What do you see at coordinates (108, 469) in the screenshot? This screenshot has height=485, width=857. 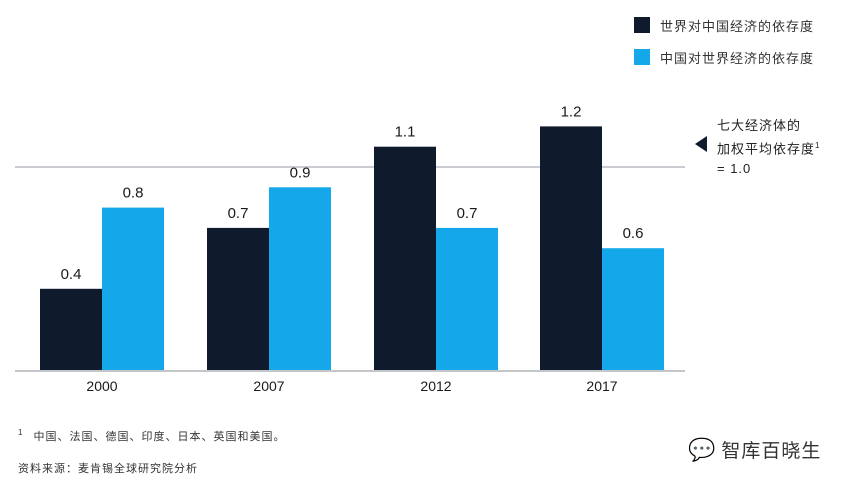 I see `source-note: 资料来源：麦肯锡全球研究院分析` at bounding box center [108, 469].